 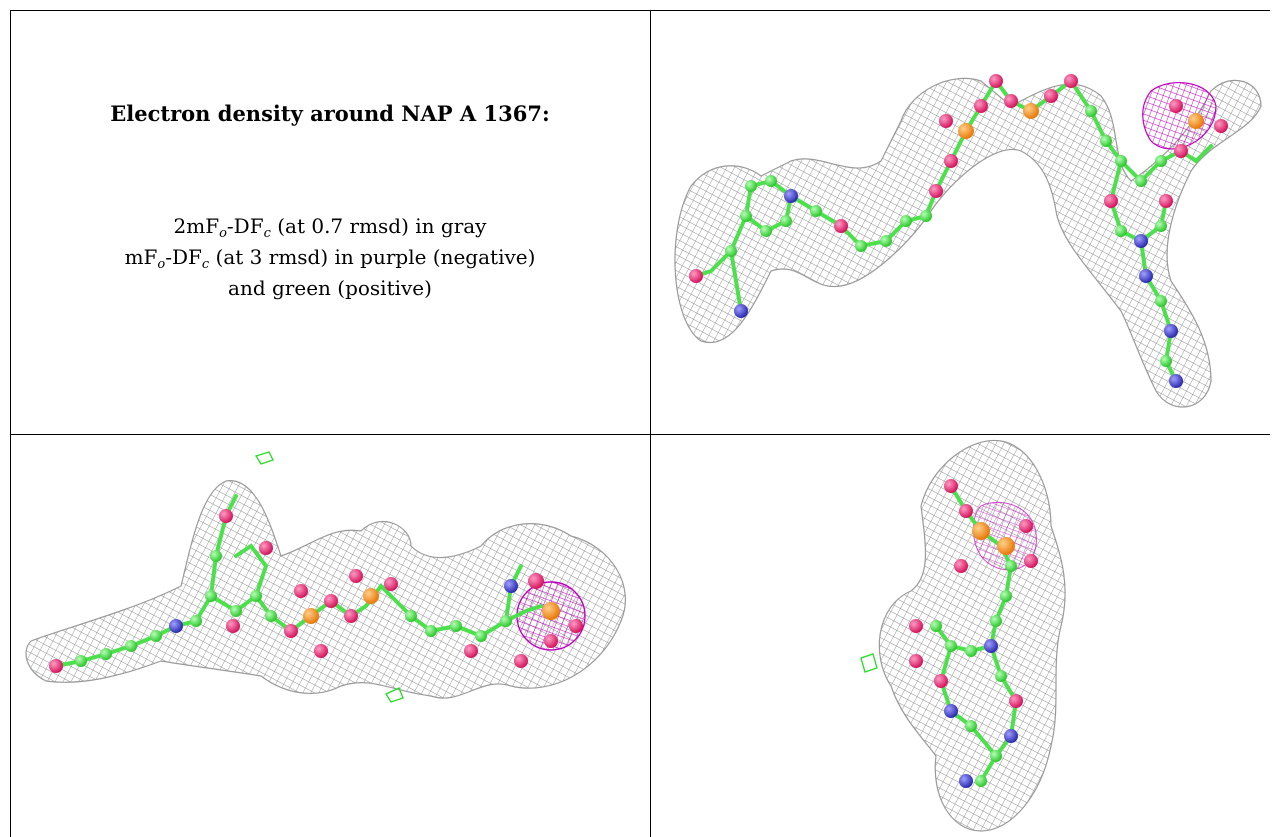 What do you see at coordinates (267, 233) in the screenshot?
I see `legend-sub-c: c` at bounding box center [267, 233].